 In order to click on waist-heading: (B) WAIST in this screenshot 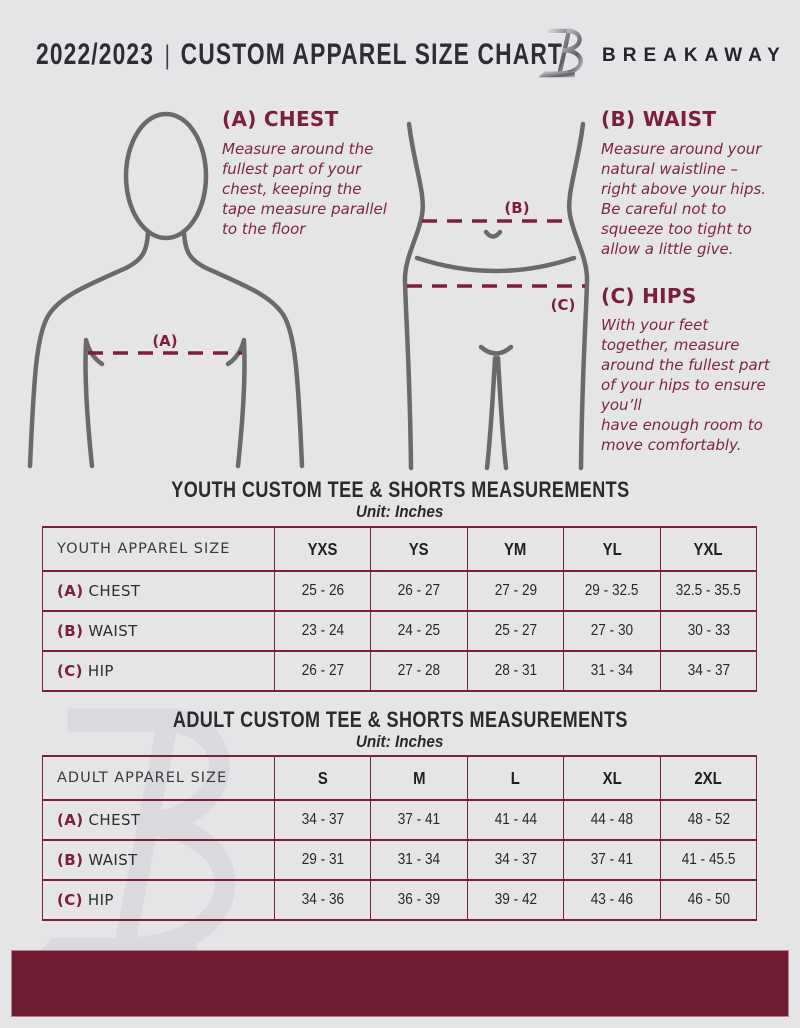, I will do `click(659, 119)`.